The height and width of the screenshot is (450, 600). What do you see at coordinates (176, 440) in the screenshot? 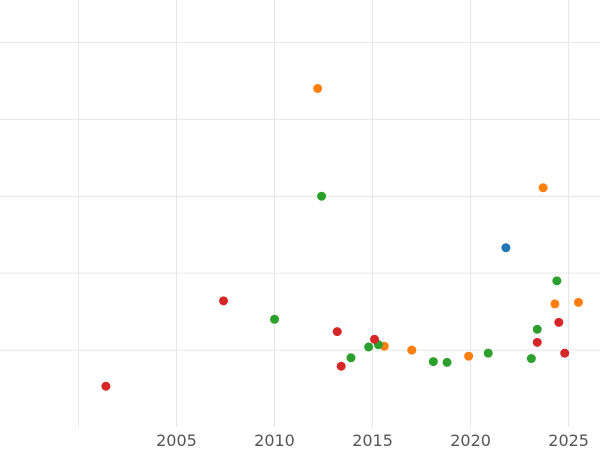
I see `x-tick-label: 2005` at bounding box center [176, 440].